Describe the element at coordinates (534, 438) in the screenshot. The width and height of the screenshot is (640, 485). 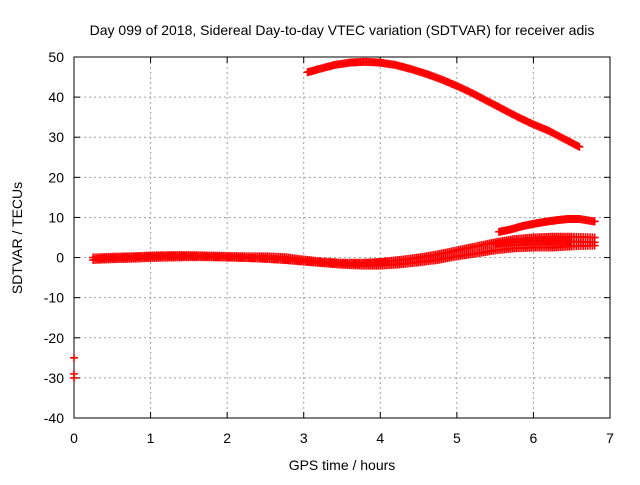
I see `x-tick-label: 6` at that location.